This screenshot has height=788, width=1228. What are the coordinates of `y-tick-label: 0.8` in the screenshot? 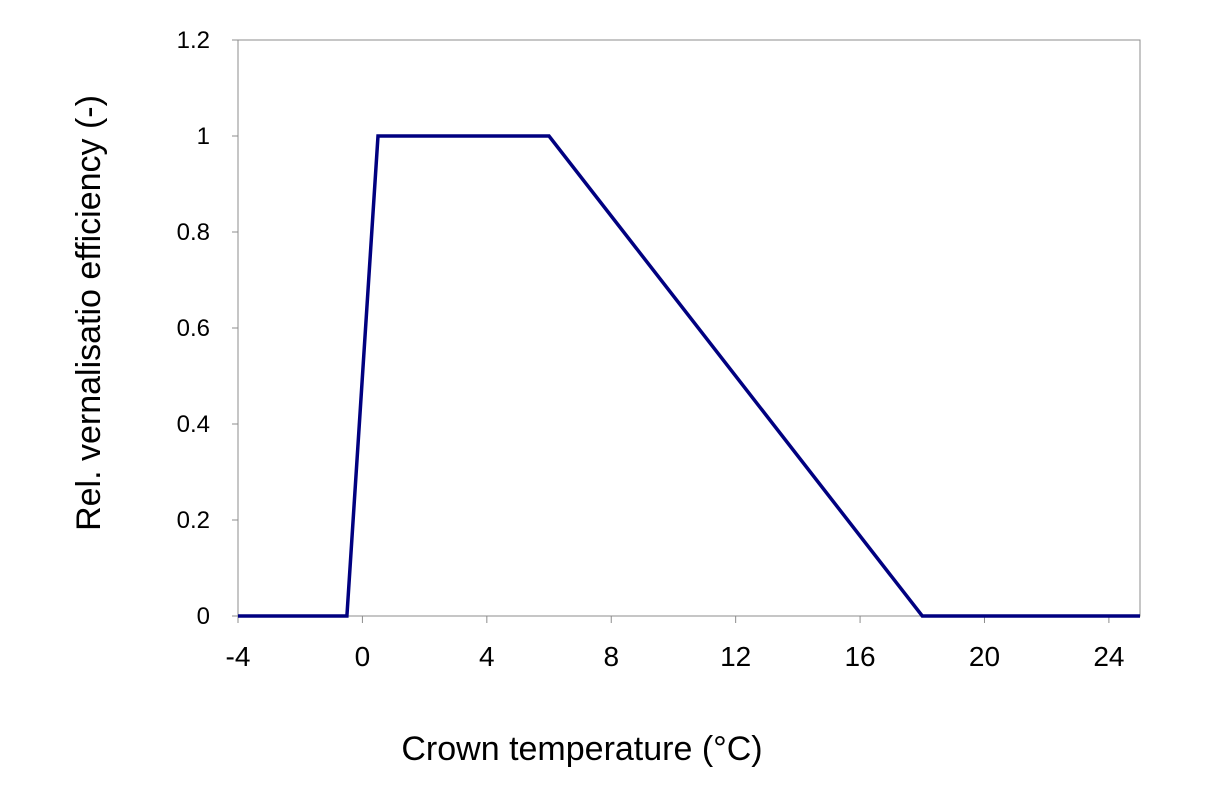 It's located at (193, 232).